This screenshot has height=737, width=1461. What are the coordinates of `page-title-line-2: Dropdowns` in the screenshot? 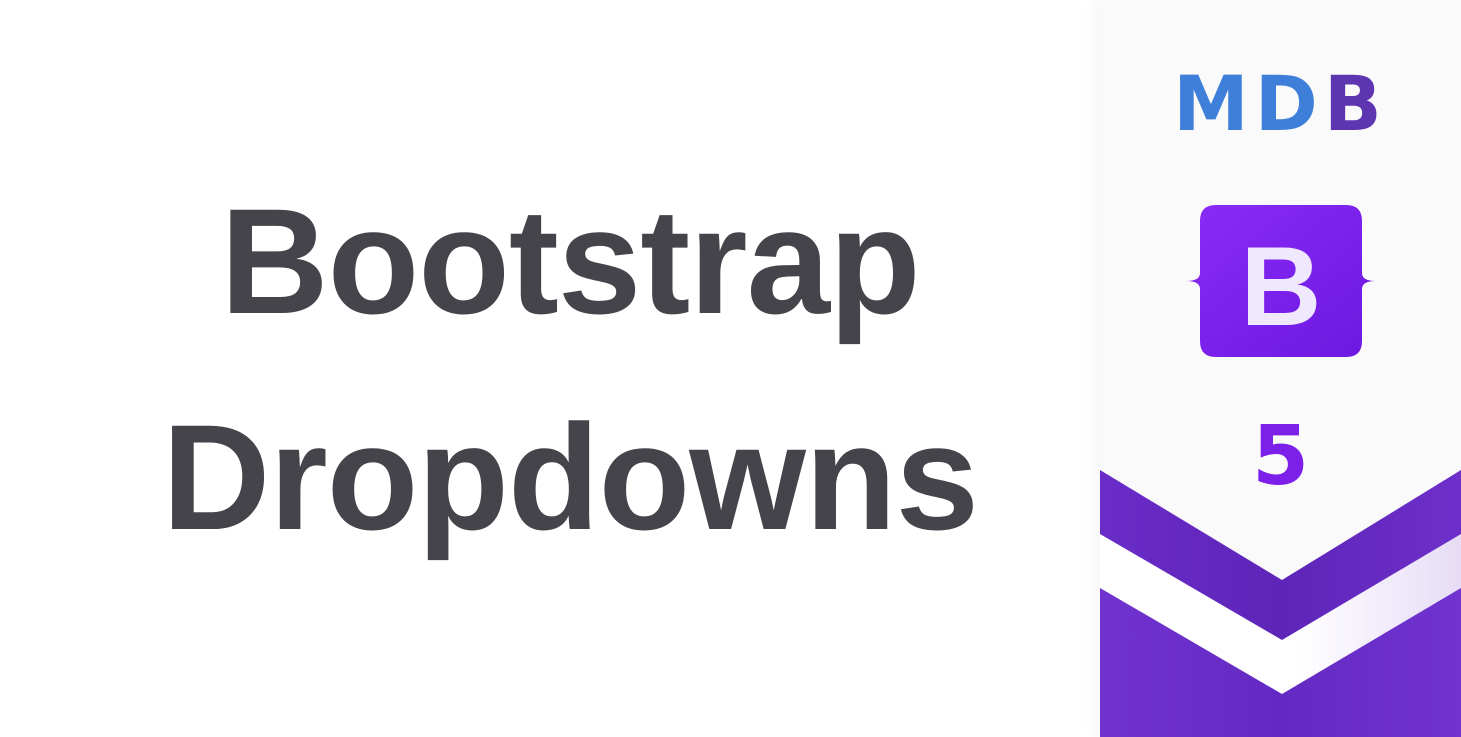 It's located at (570, 477).